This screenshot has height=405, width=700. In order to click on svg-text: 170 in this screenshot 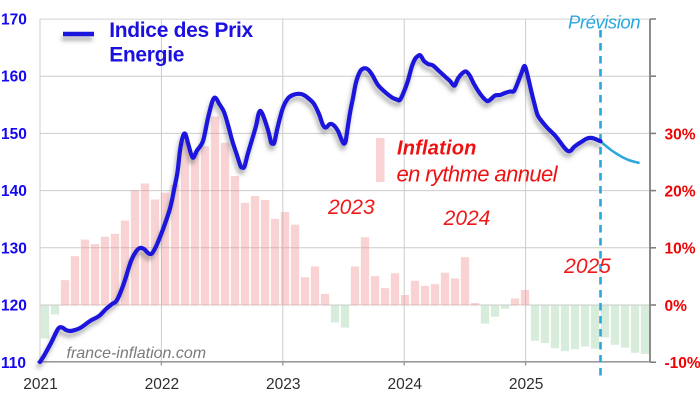, I will do `click(14, 20)`.